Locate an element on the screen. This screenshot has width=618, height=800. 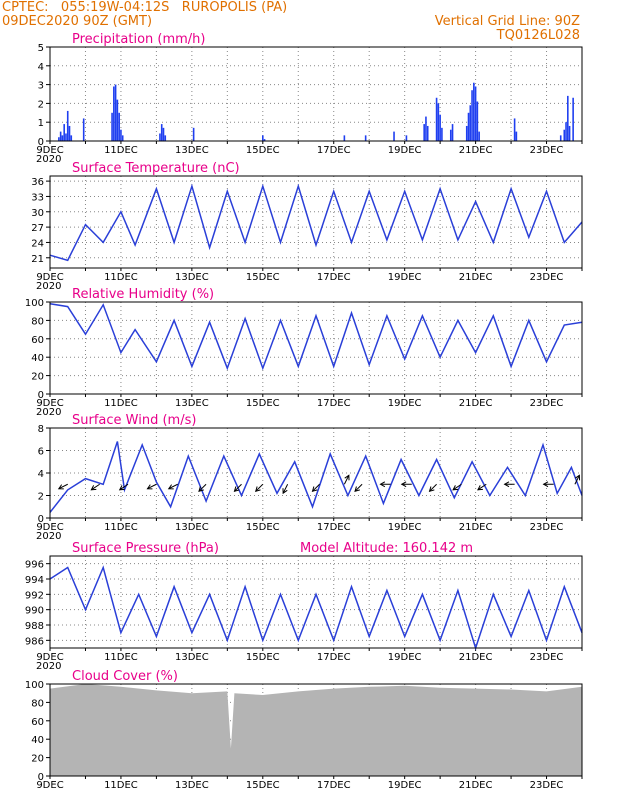
panel-frame is located at coordinates (316, 602).